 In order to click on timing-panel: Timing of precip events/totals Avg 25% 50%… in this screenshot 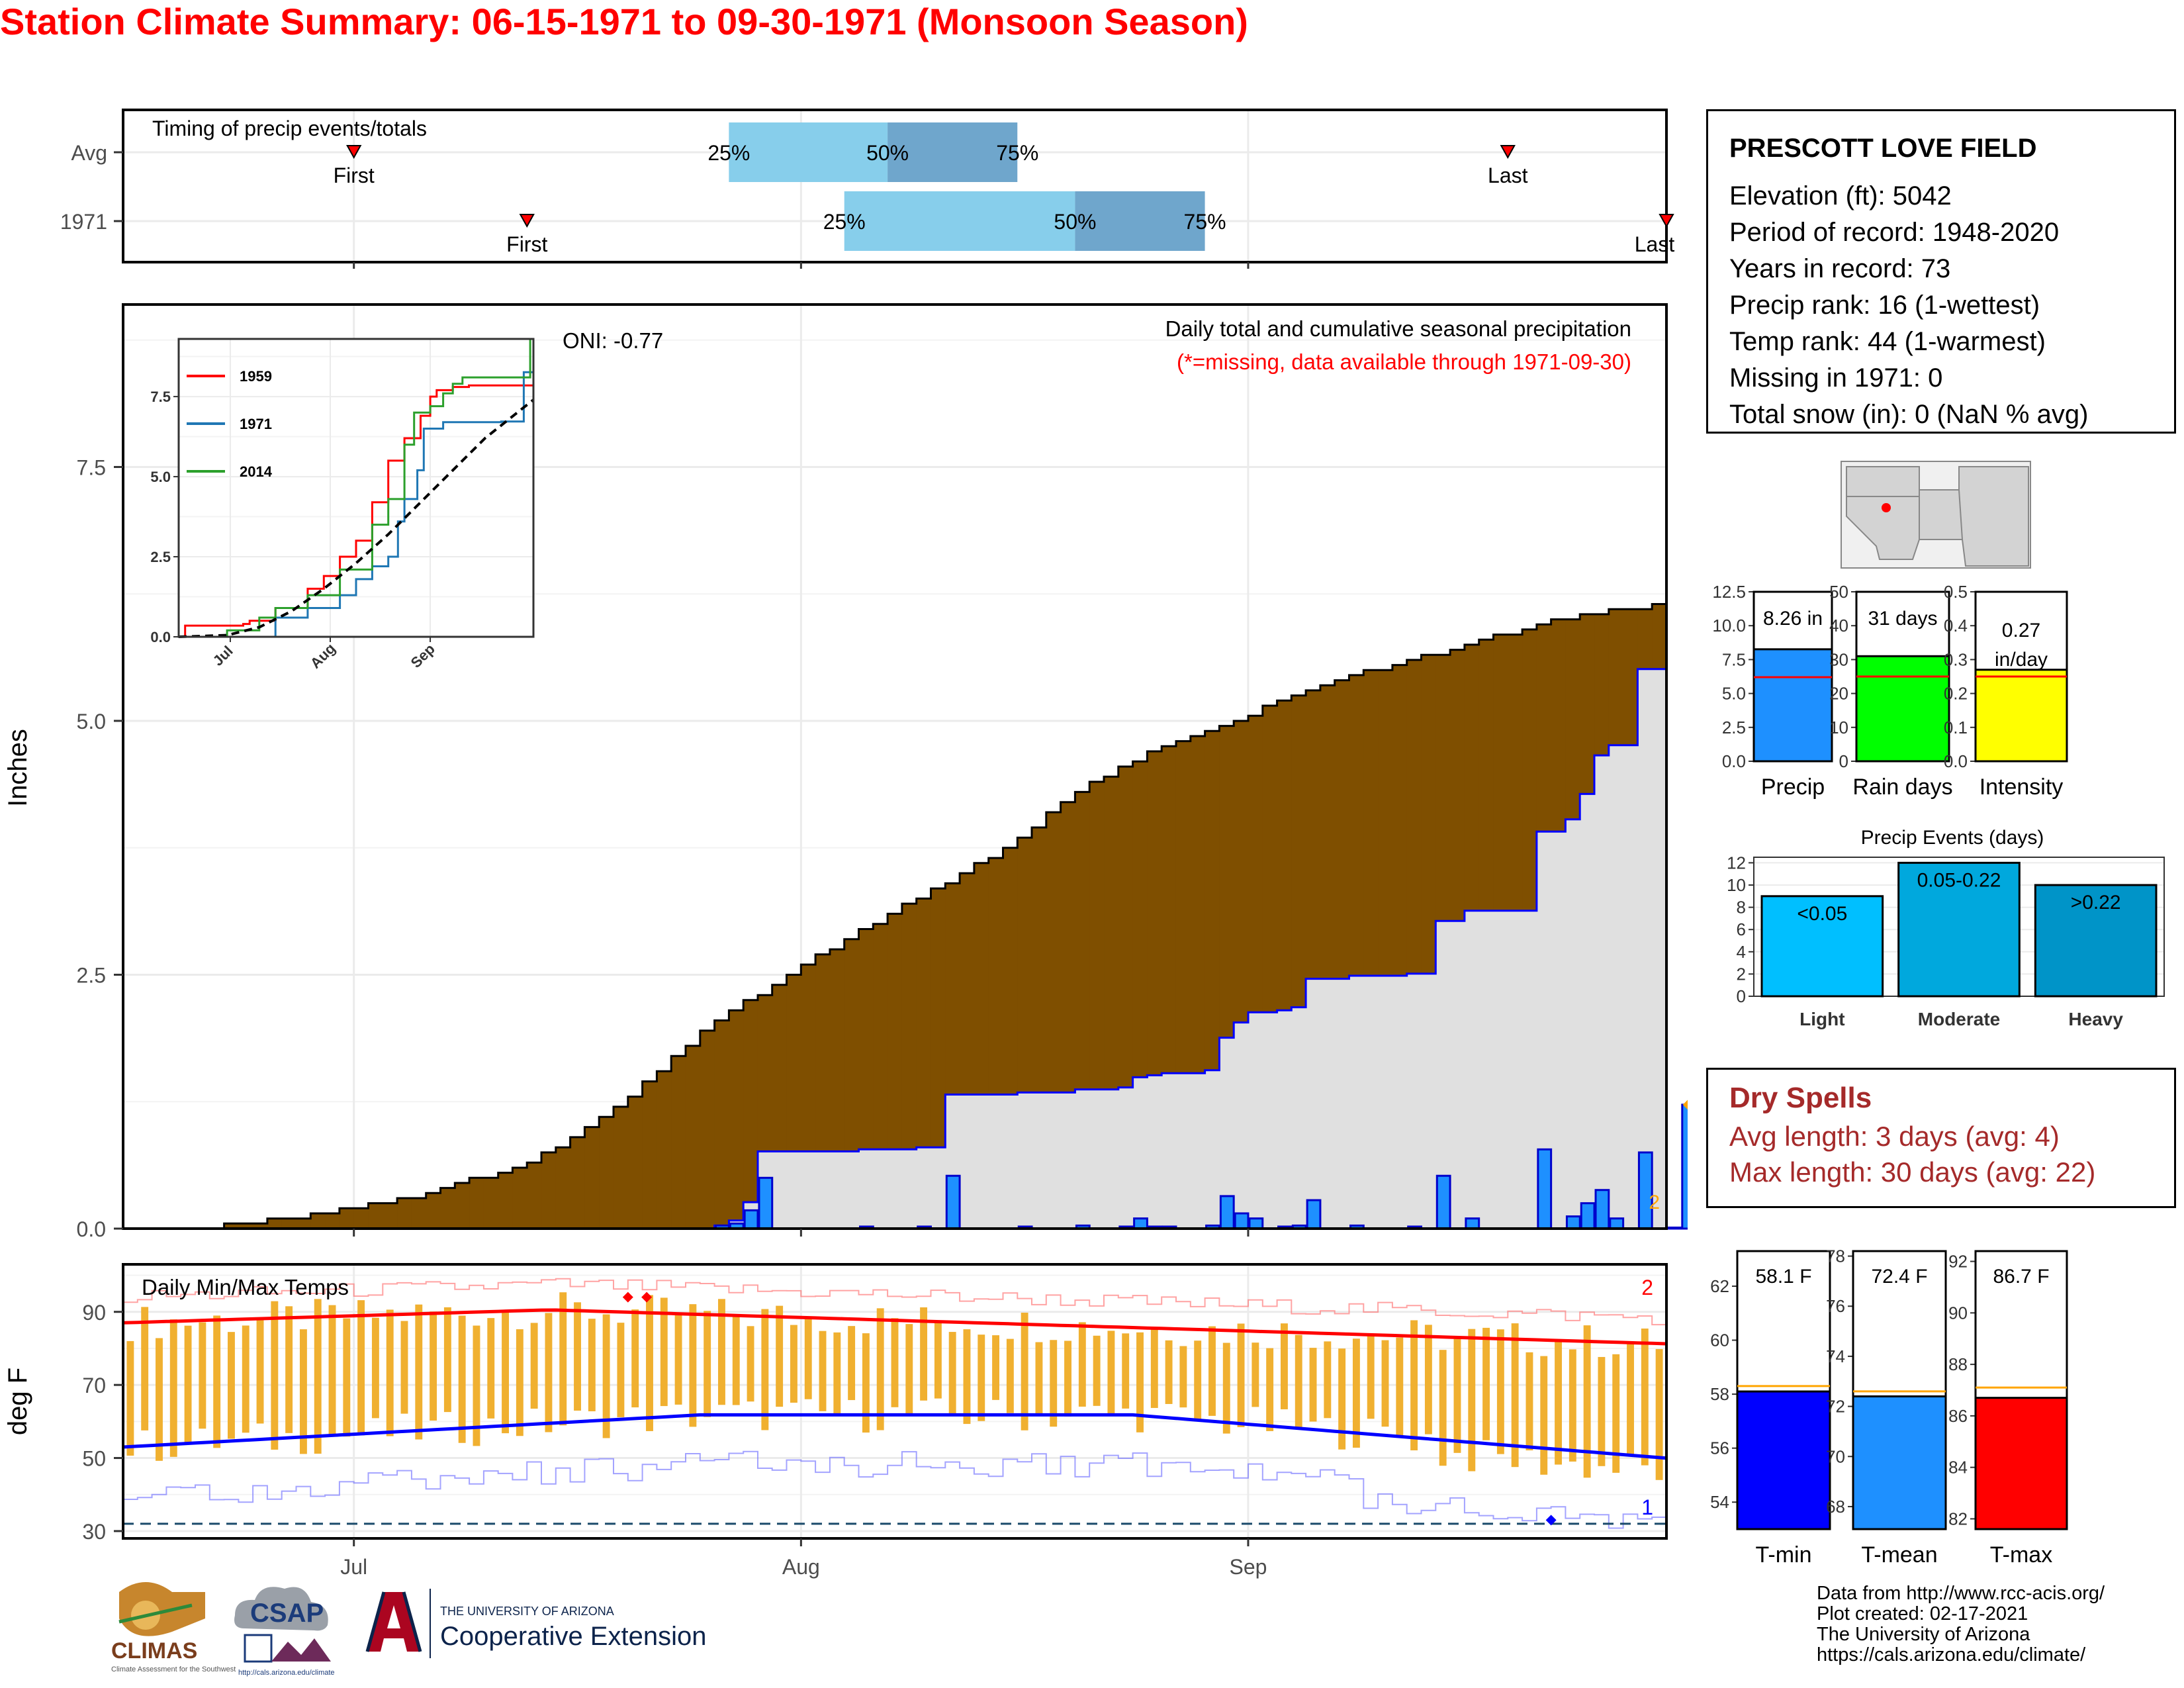, I will do `click(867, 189)`.